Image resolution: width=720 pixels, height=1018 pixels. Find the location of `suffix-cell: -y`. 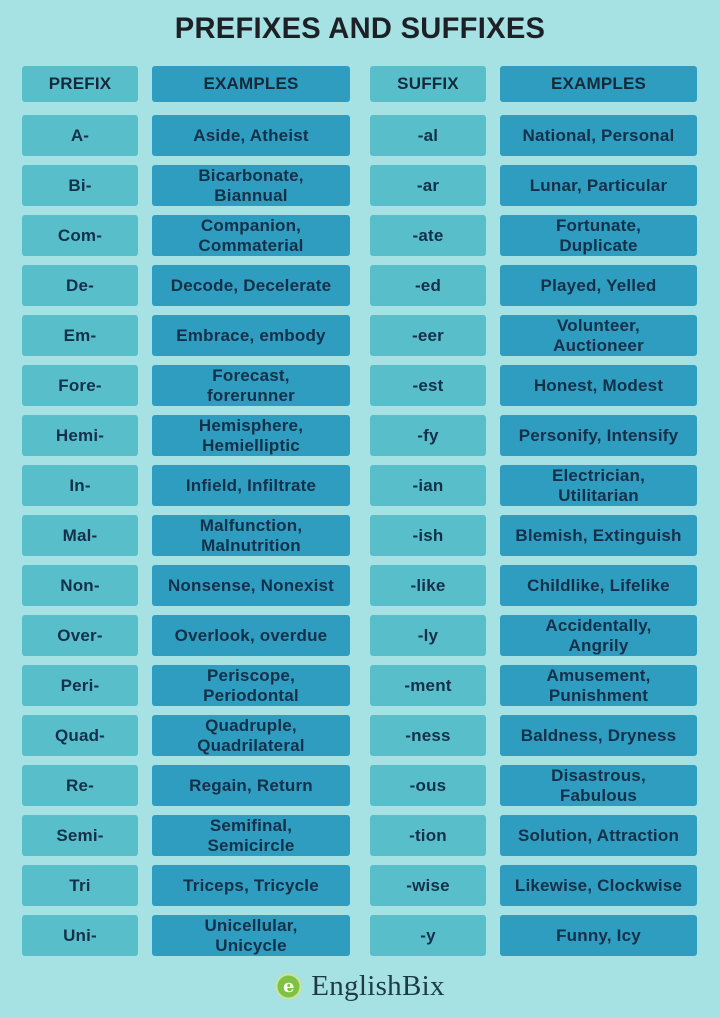

suffix-cell: -y is located at coordinates (428, 935).